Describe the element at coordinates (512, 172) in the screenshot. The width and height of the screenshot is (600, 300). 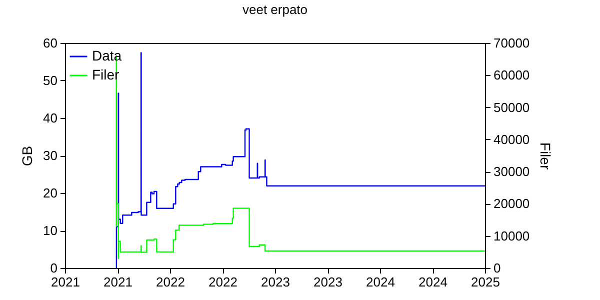
I see `y2-tick-label: 30000` at that location.